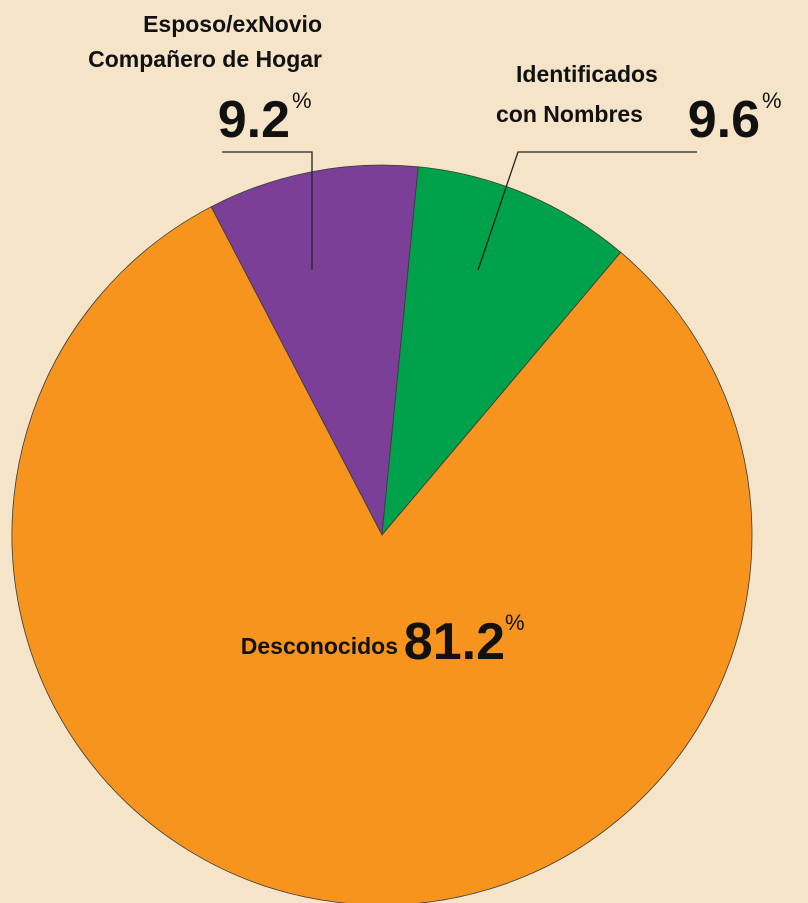  What do you see at coordinates (454, 642) in the screenshot?
I see `slice-value: 81.2` at bounding box center [454, 642].